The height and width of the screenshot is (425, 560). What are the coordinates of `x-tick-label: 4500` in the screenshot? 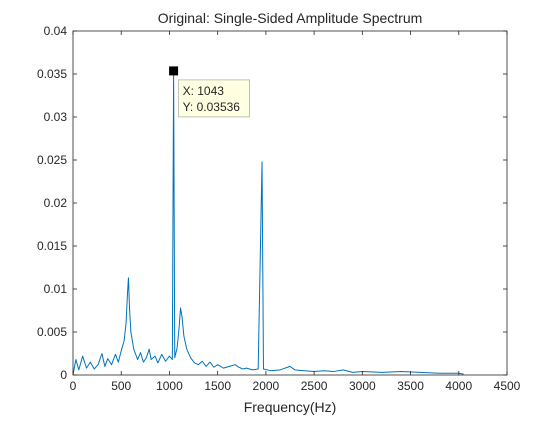 It's located at (507, 386).